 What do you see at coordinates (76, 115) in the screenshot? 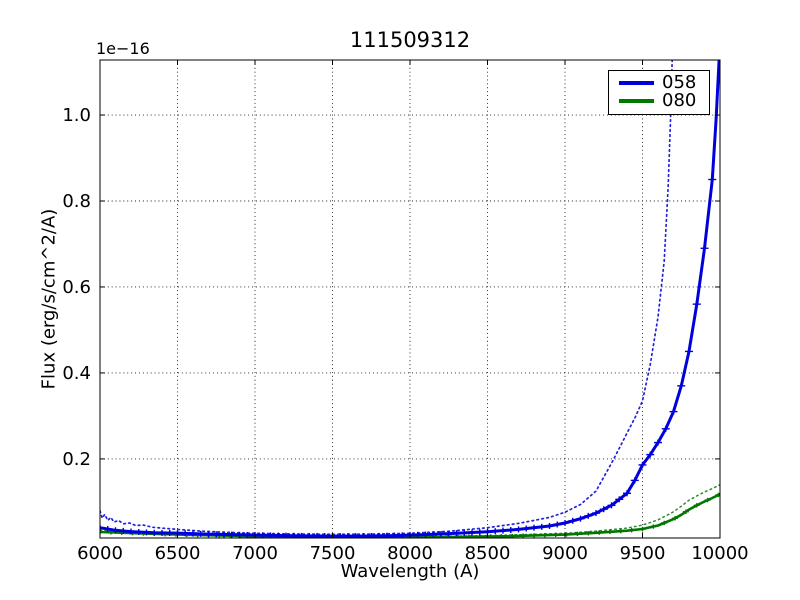
I see `y-tick-label: 1.0` at bounding box center [76, 115].